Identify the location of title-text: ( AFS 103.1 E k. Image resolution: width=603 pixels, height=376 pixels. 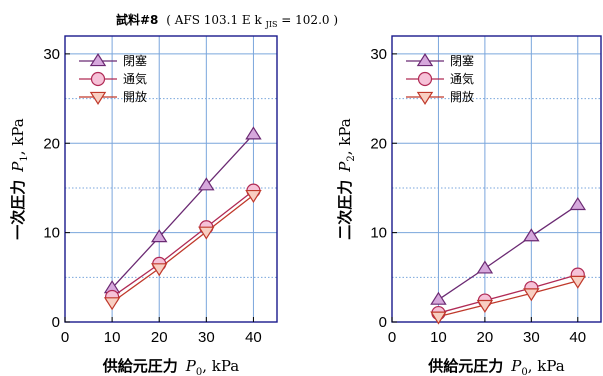
(214, 20).